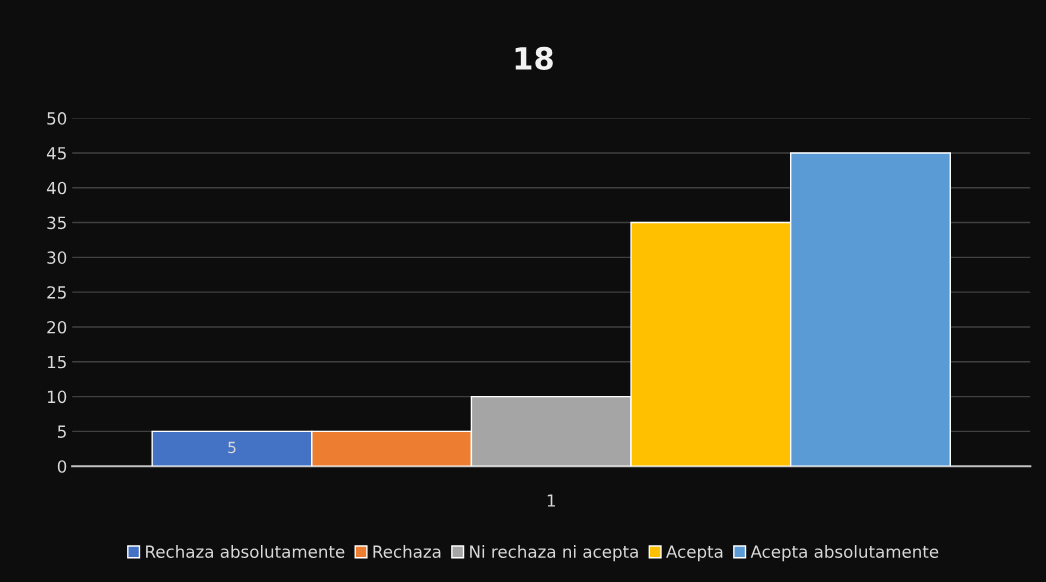  What do you see at coordinates (62, 431) in the screenshot?
I see `y-tick-label: 5` at bounding box center [62, 431].